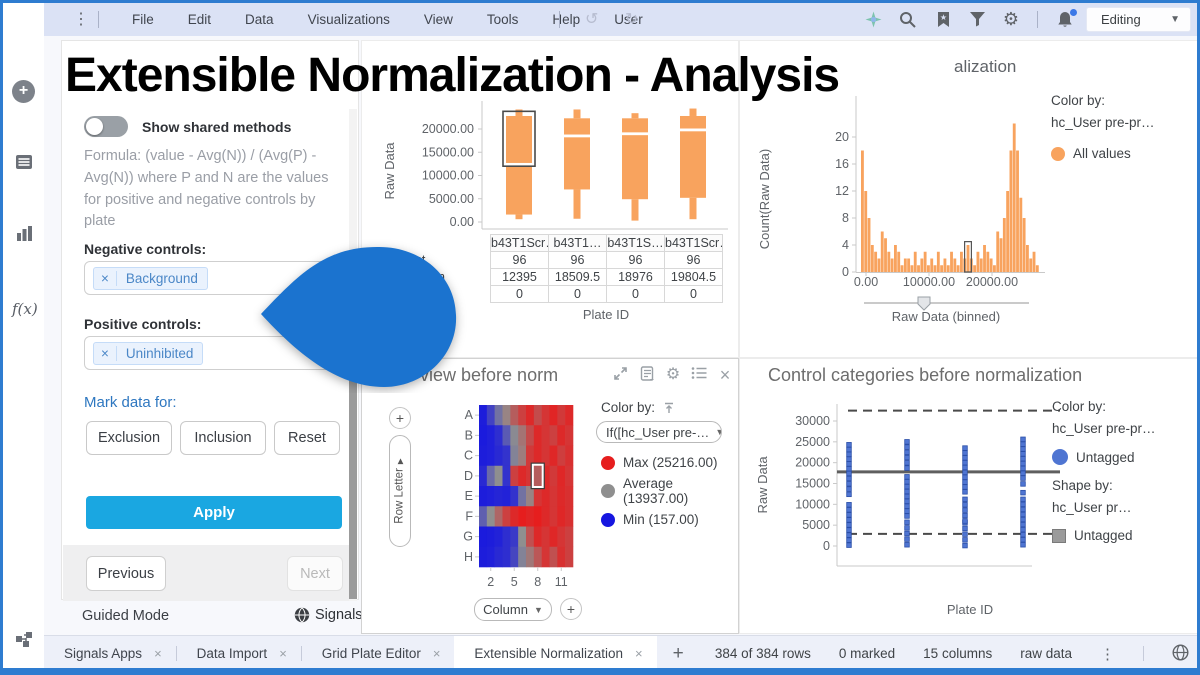 This screenshot has width=1200, height=675. I want to click on stats-cell: 18976, so click(636, 277).